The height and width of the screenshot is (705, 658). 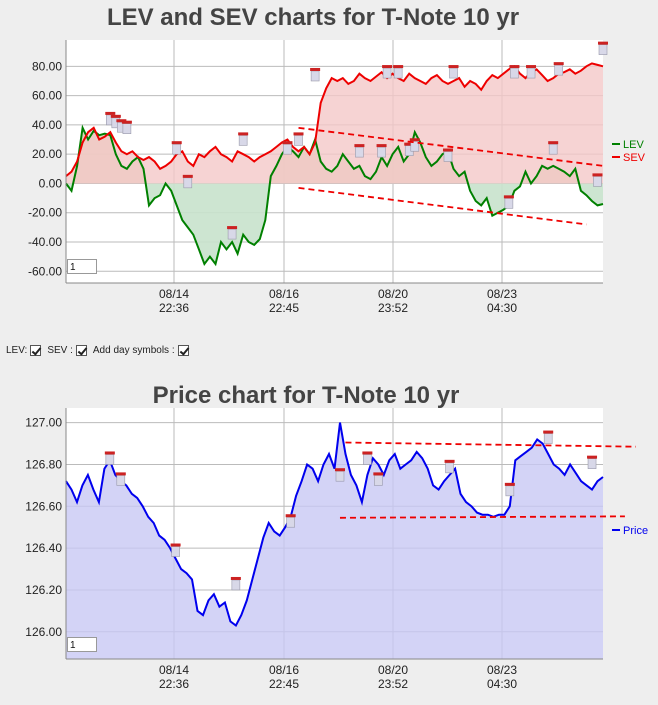 I want to click on sev-checkbox, so click(x=81, y=350).